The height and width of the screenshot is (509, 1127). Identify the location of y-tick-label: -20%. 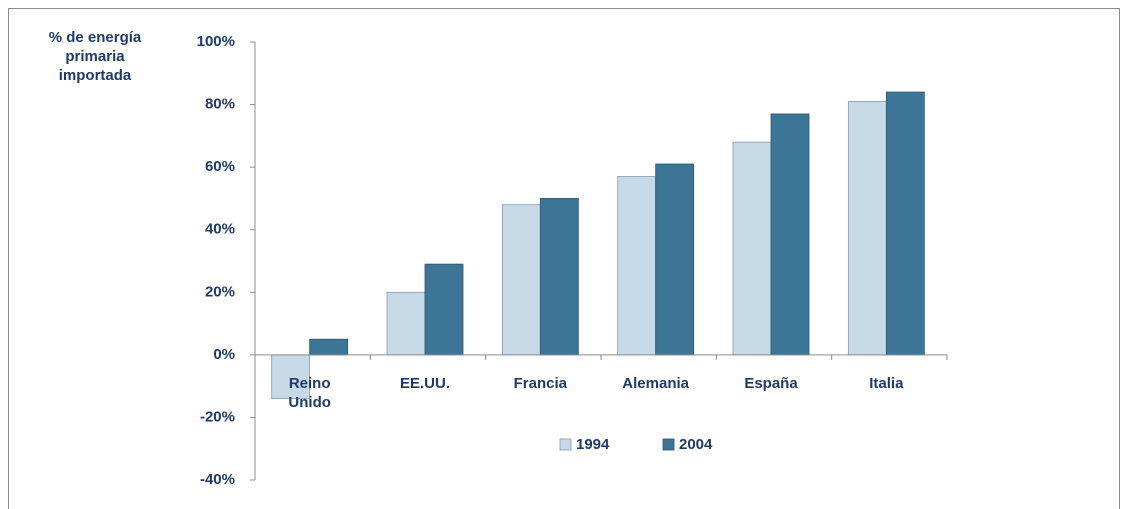
(217, 416).